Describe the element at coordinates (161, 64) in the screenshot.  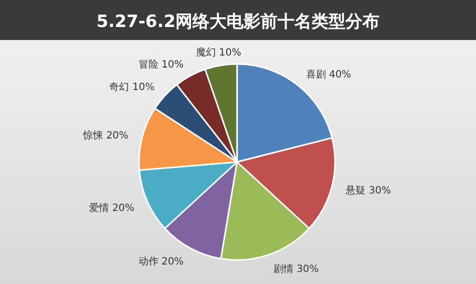
I see `slice-label: 冒险 10%` at that location.